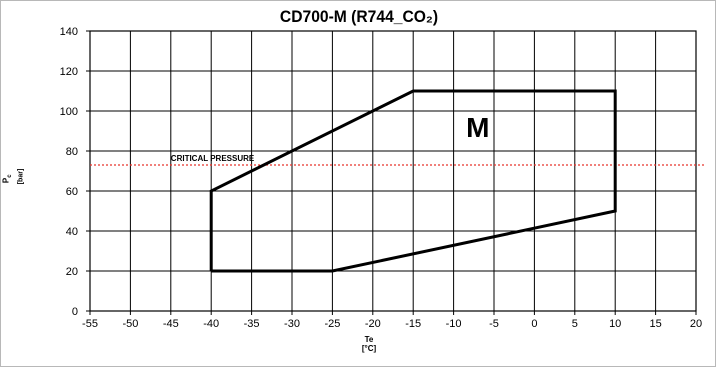 This screenshot has width=716, height=368. Describe the element at coordinates (696, 324) in the screenshot. I see `x-tick-label: 20` at that location.